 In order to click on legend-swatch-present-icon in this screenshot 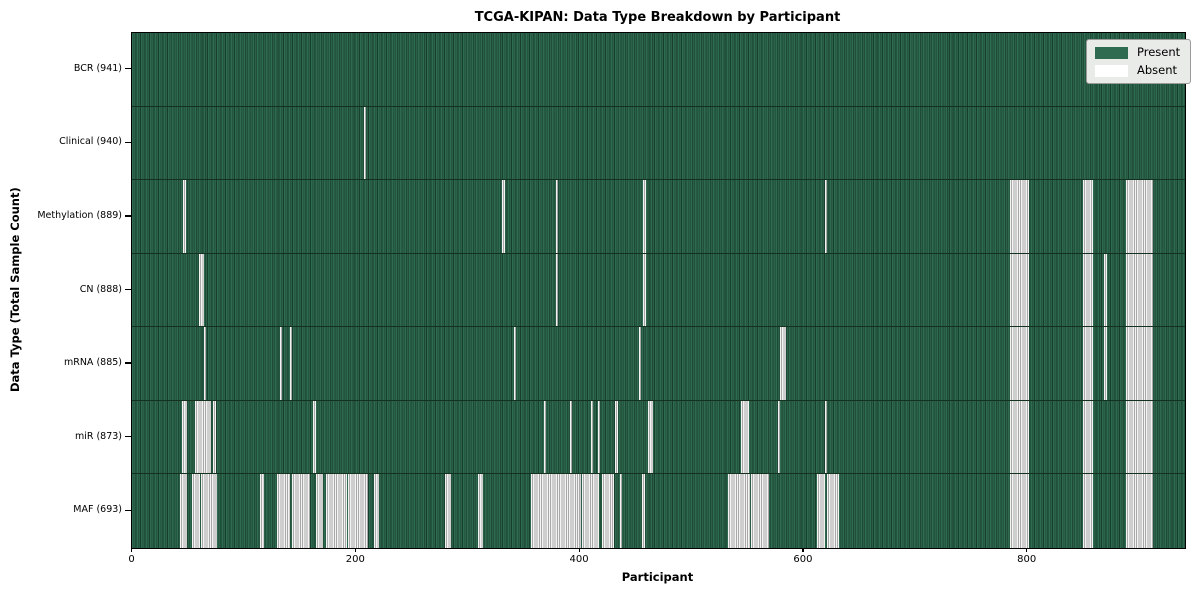, I will do `click(1111, 52)`.